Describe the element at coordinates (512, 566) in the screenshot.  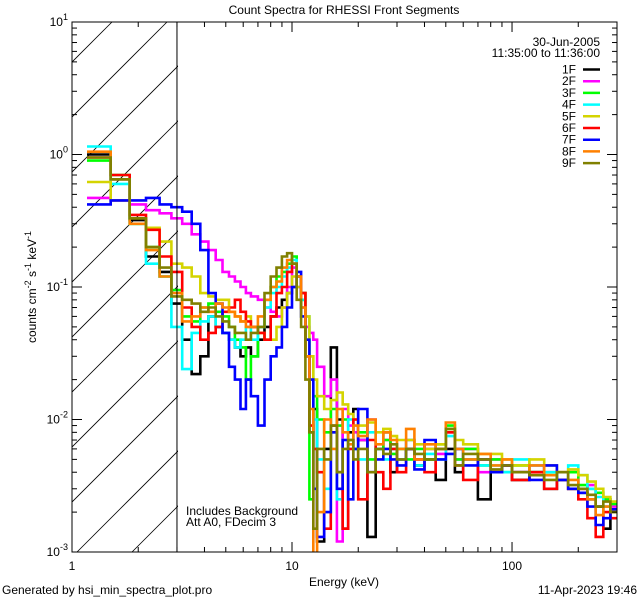
I see `x-tick-label: 100` at that location.